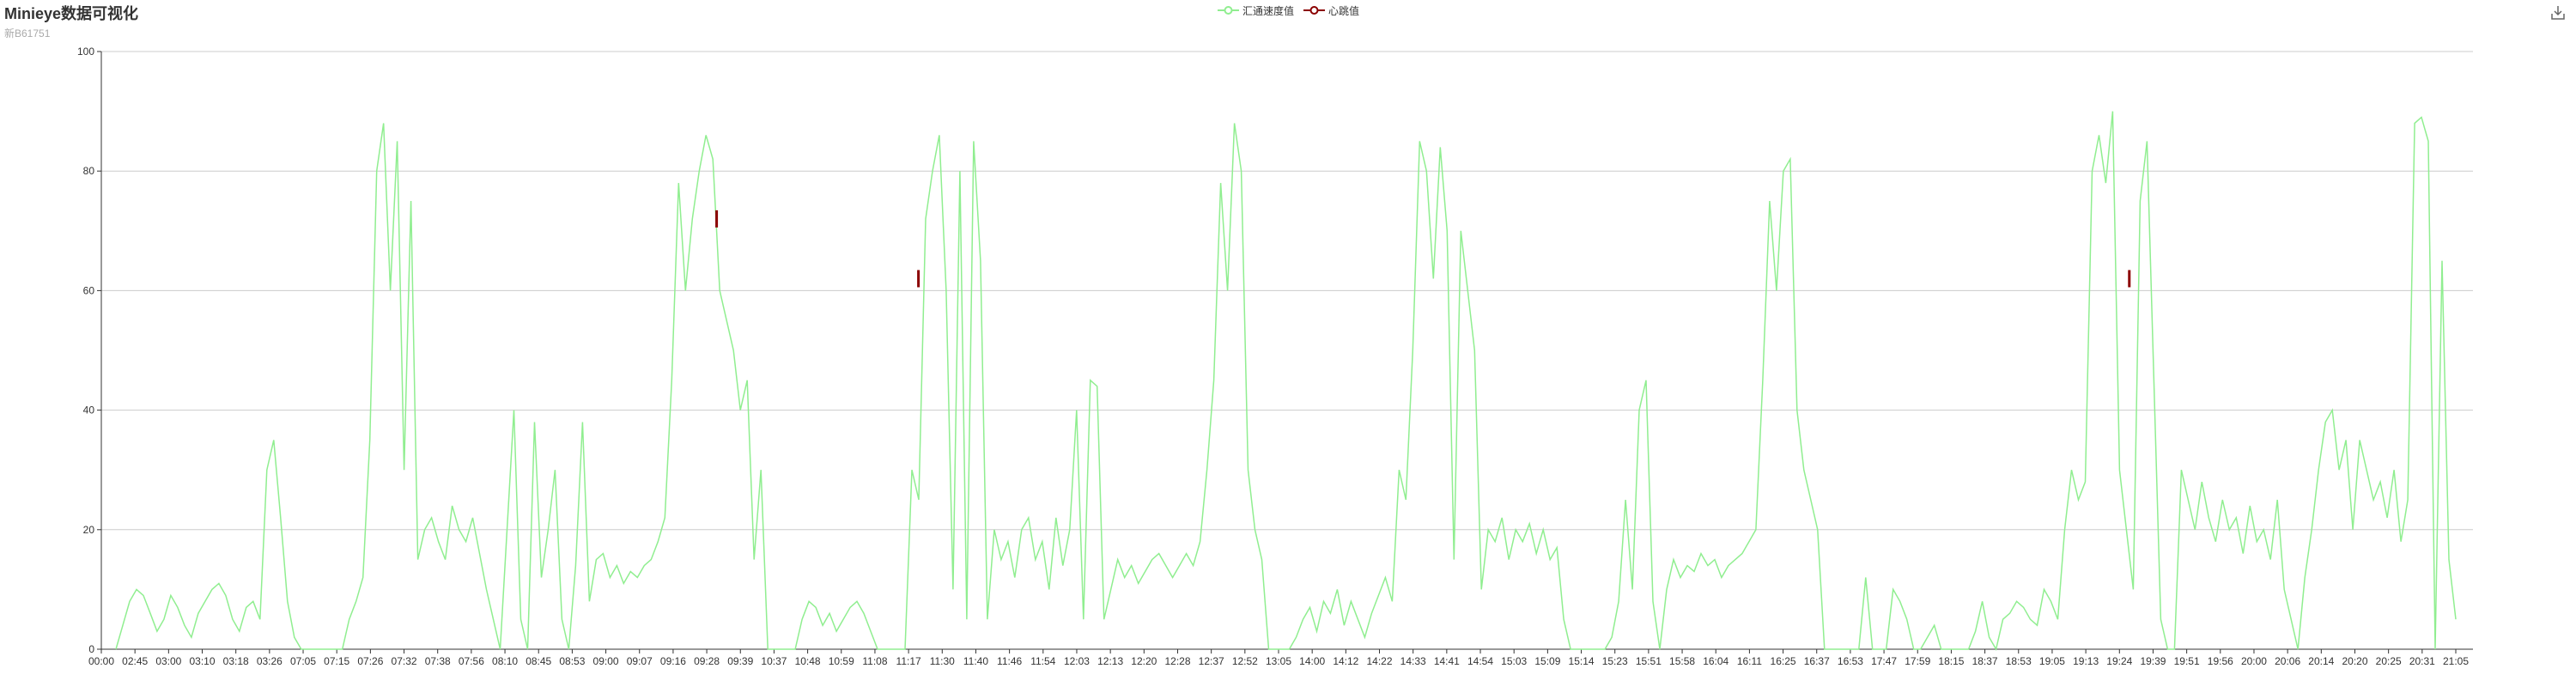 This screenshot has height=687, width=2576. Describe the element at coordinates (1985, 661) in the screenshot. I see `x-tick-label: 18:37` at that location.